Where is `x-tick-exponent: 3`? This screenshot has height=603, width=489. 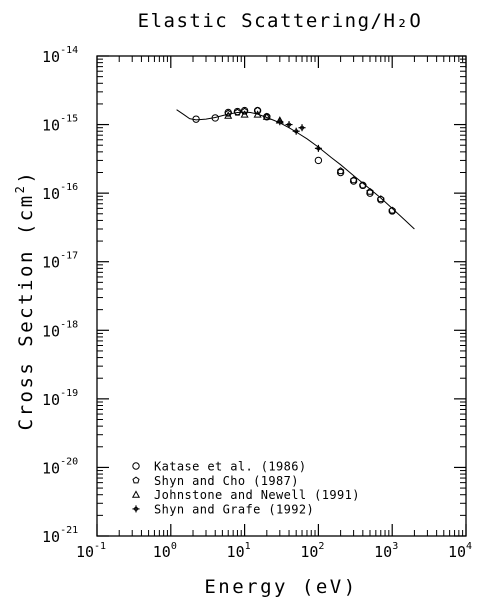 x-tick-exponent: 3 is located at coordinates (395, 546).